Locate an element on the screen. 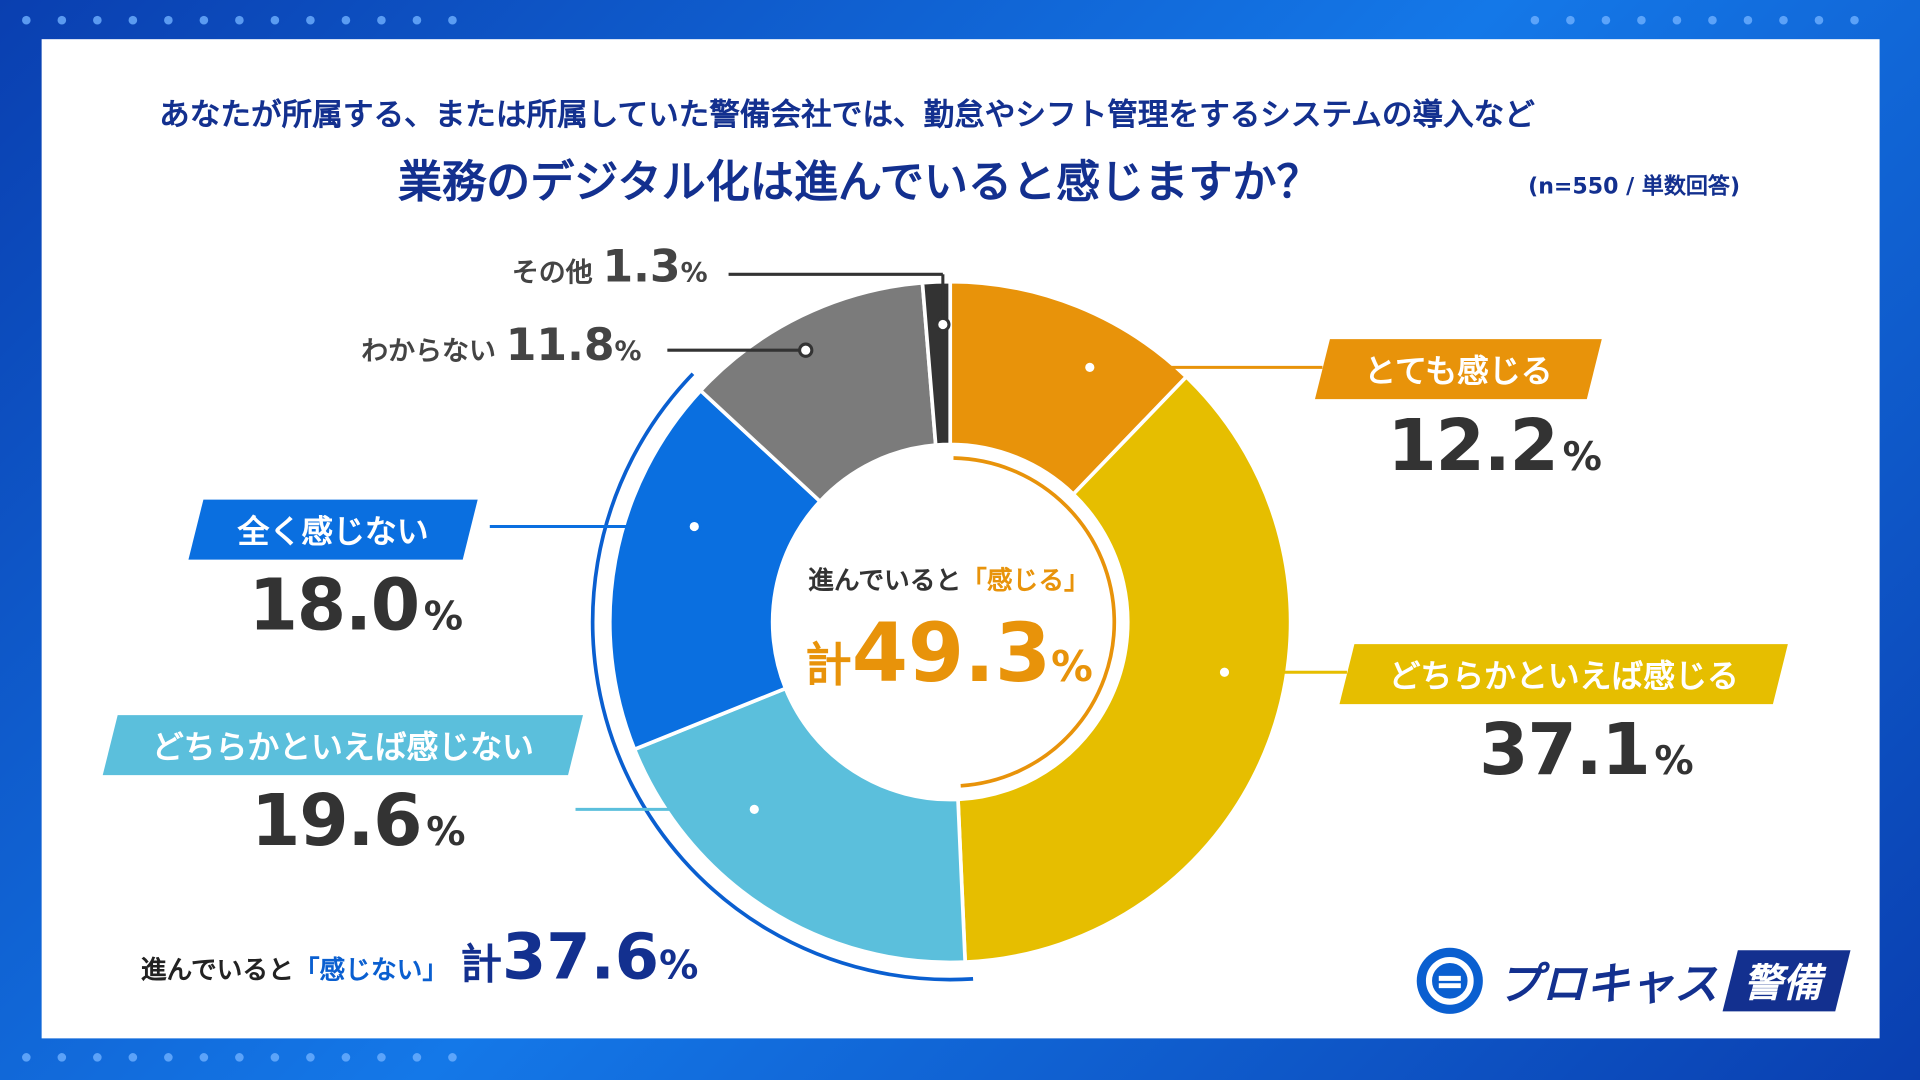  value: 37.1 is located at coordinates (1565, 749).